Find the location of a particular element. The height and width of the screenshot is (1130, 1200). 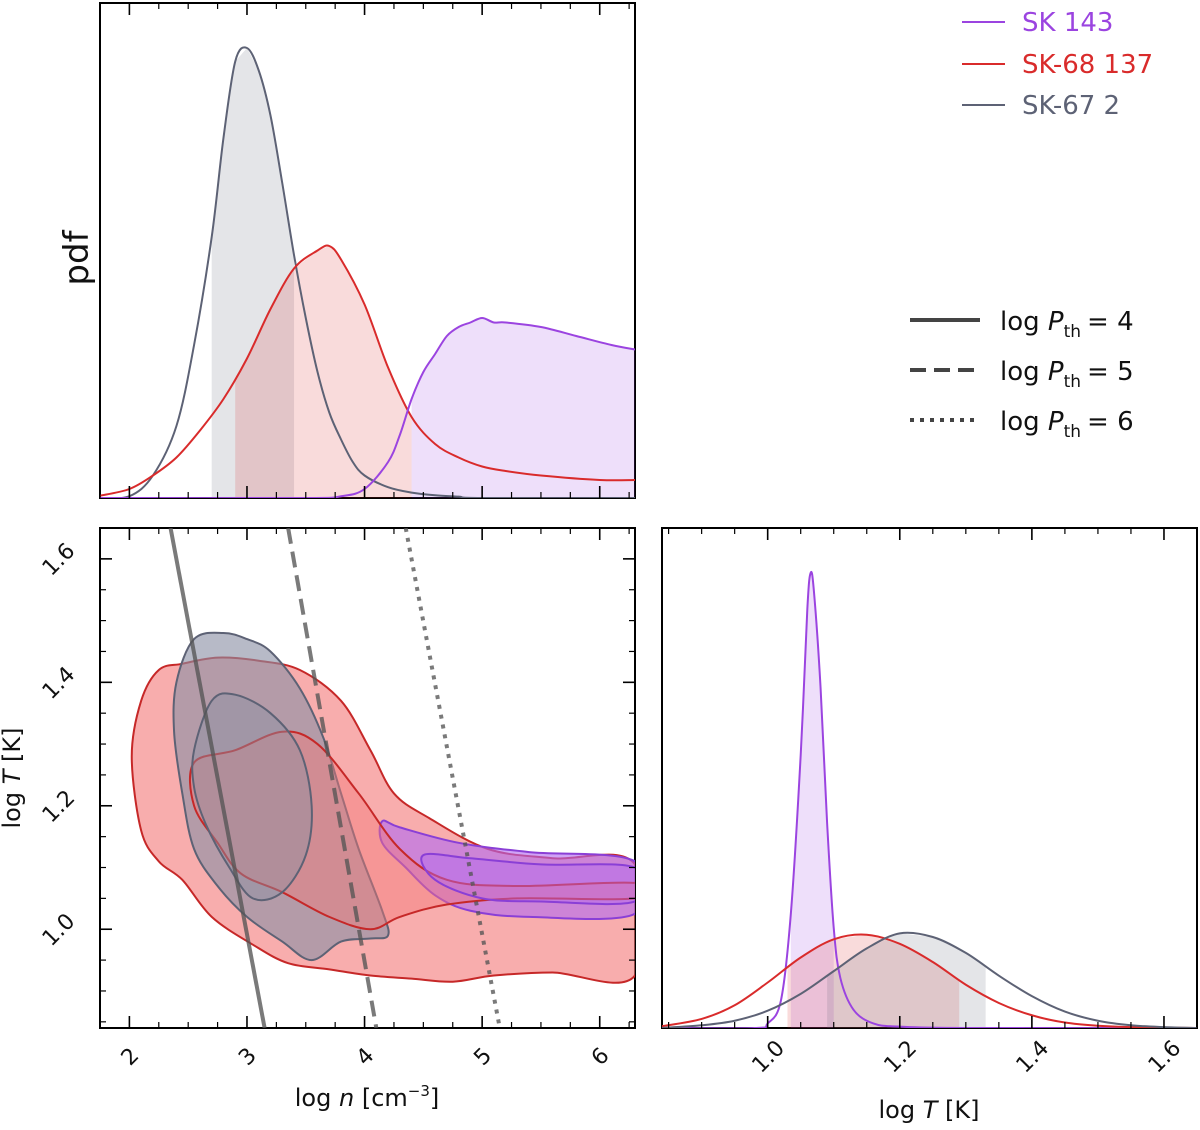

legend-label-sk672: SK-67 2 is located at coordinates (1071, 106).